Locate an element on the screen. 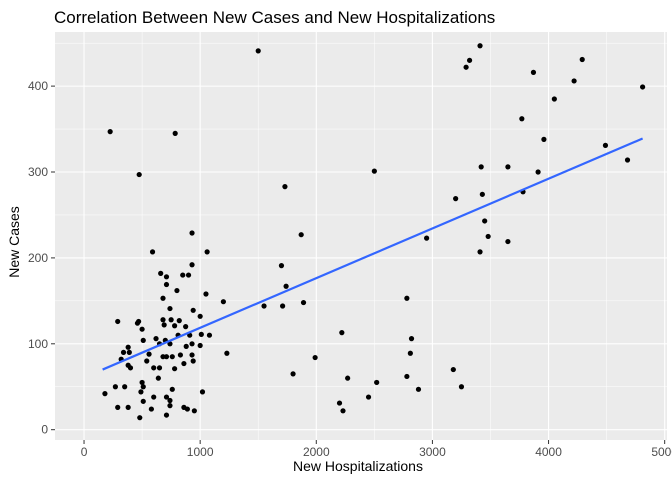  y-tick-label: 0 is located at coordinates (44, 430).